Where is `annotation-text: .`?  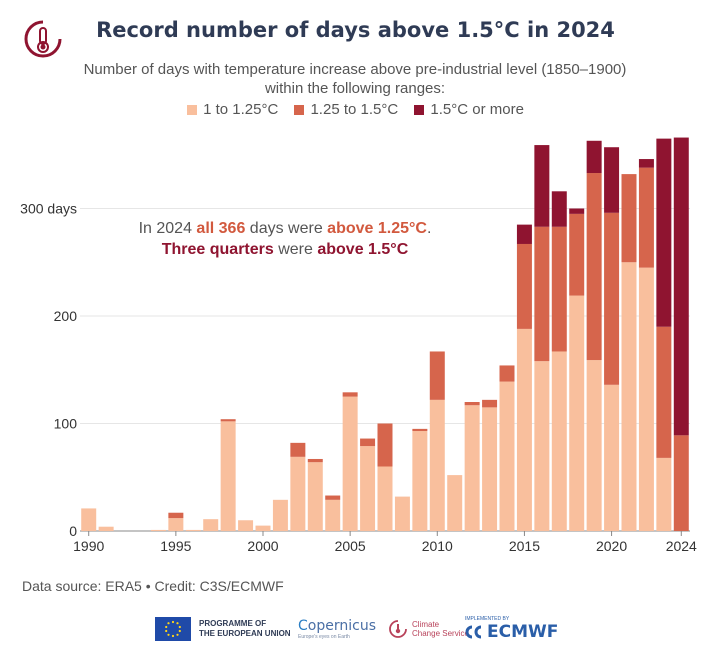 annotation-text: . is located at coordinates (429, 228).